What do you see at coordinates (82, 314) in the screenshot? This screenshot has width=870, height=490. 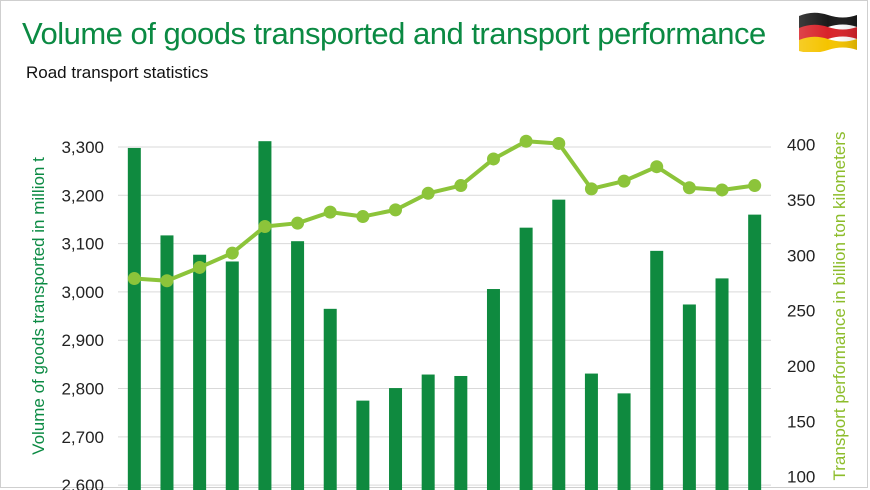 I see `left-axis-ticks: 3,300 3,200 3,100 3,000 2,900 2,800 2,700 2,600` at bounding box center [82, 314].